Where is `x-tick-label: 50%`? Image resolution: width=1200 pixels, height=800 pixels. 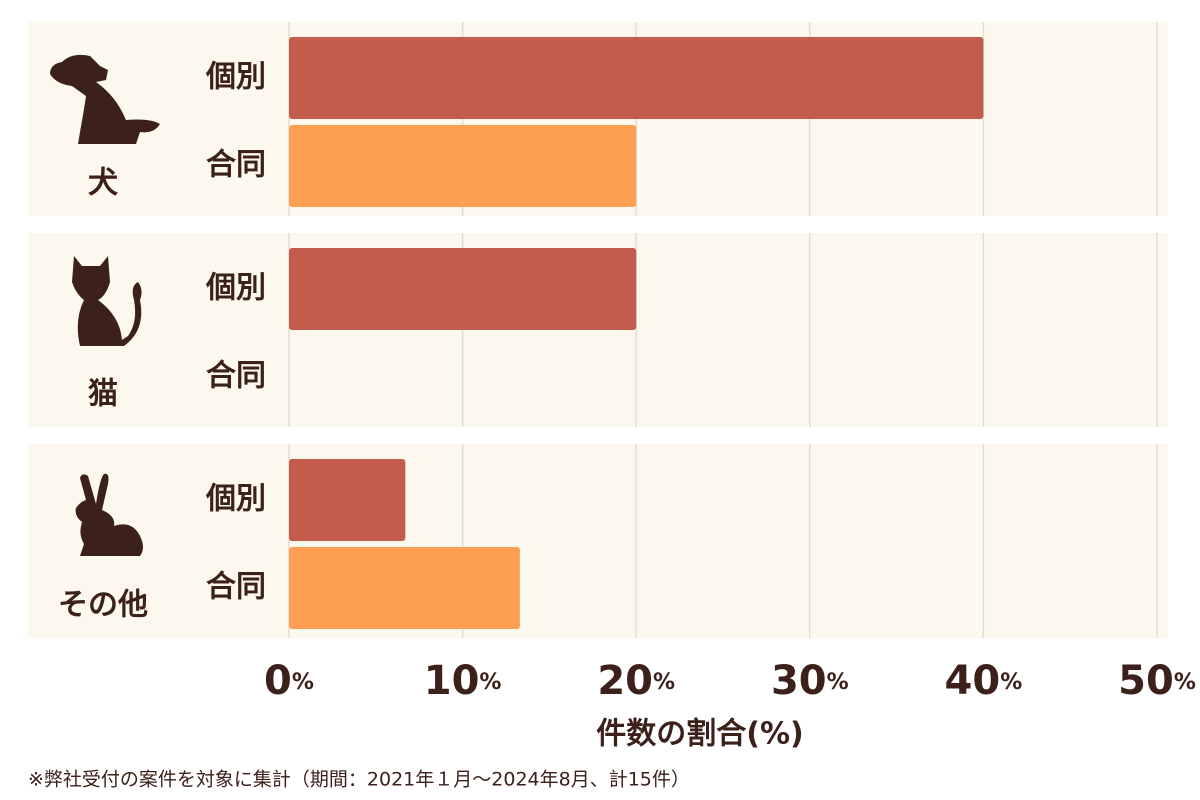
x-tick-label: 50% is located at coordinates (1157, 681).